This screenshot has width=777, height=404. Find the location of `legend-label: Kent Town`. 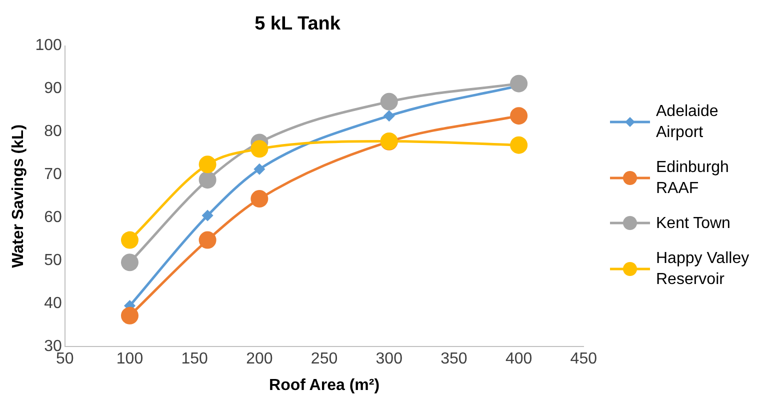

legend-label: Kent Town is located at coordinates (694, 224).